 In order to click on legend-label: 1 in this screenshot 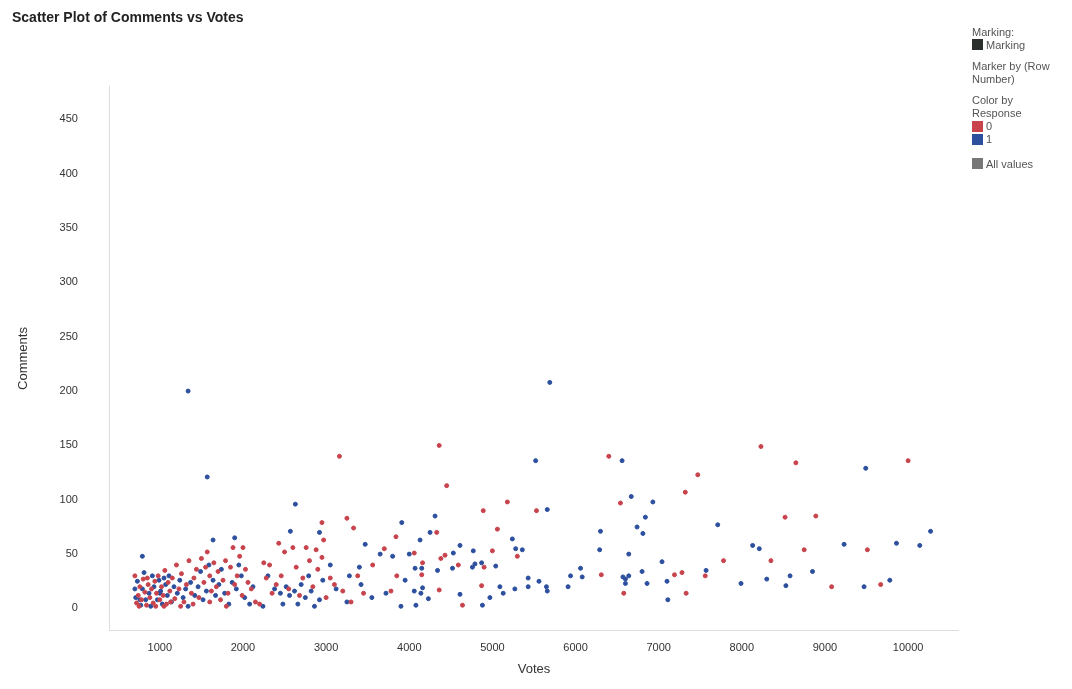, I will do `click(989, 139)`.